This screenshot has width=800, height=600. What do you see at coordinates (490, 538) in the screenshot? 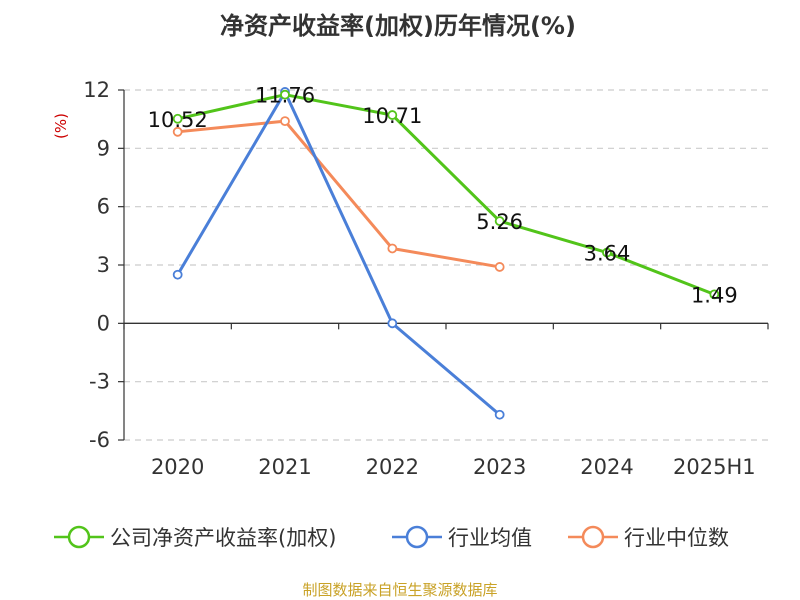
I see `legend-label: 行业均值` at bounding box center [490, 538].